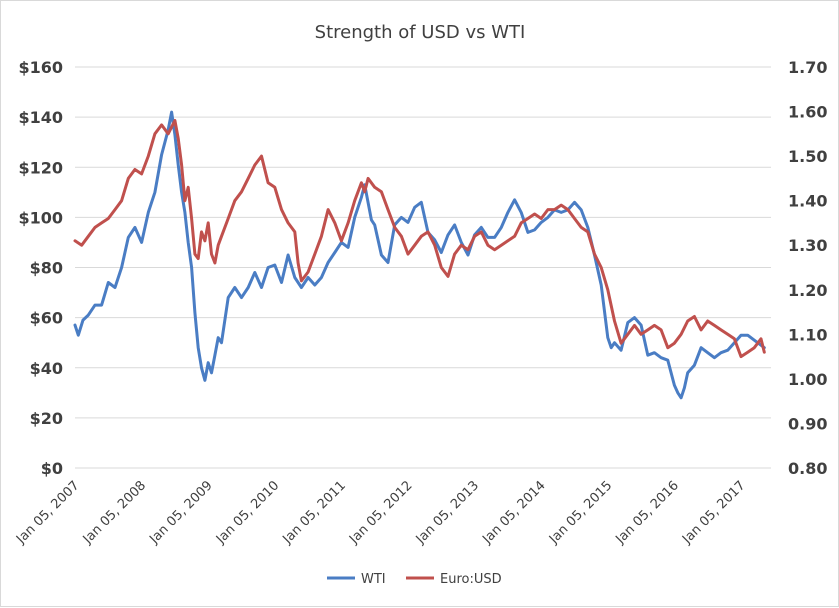  I want to click on x-tick-label: Jan 05, 2009, so click(180, 512).